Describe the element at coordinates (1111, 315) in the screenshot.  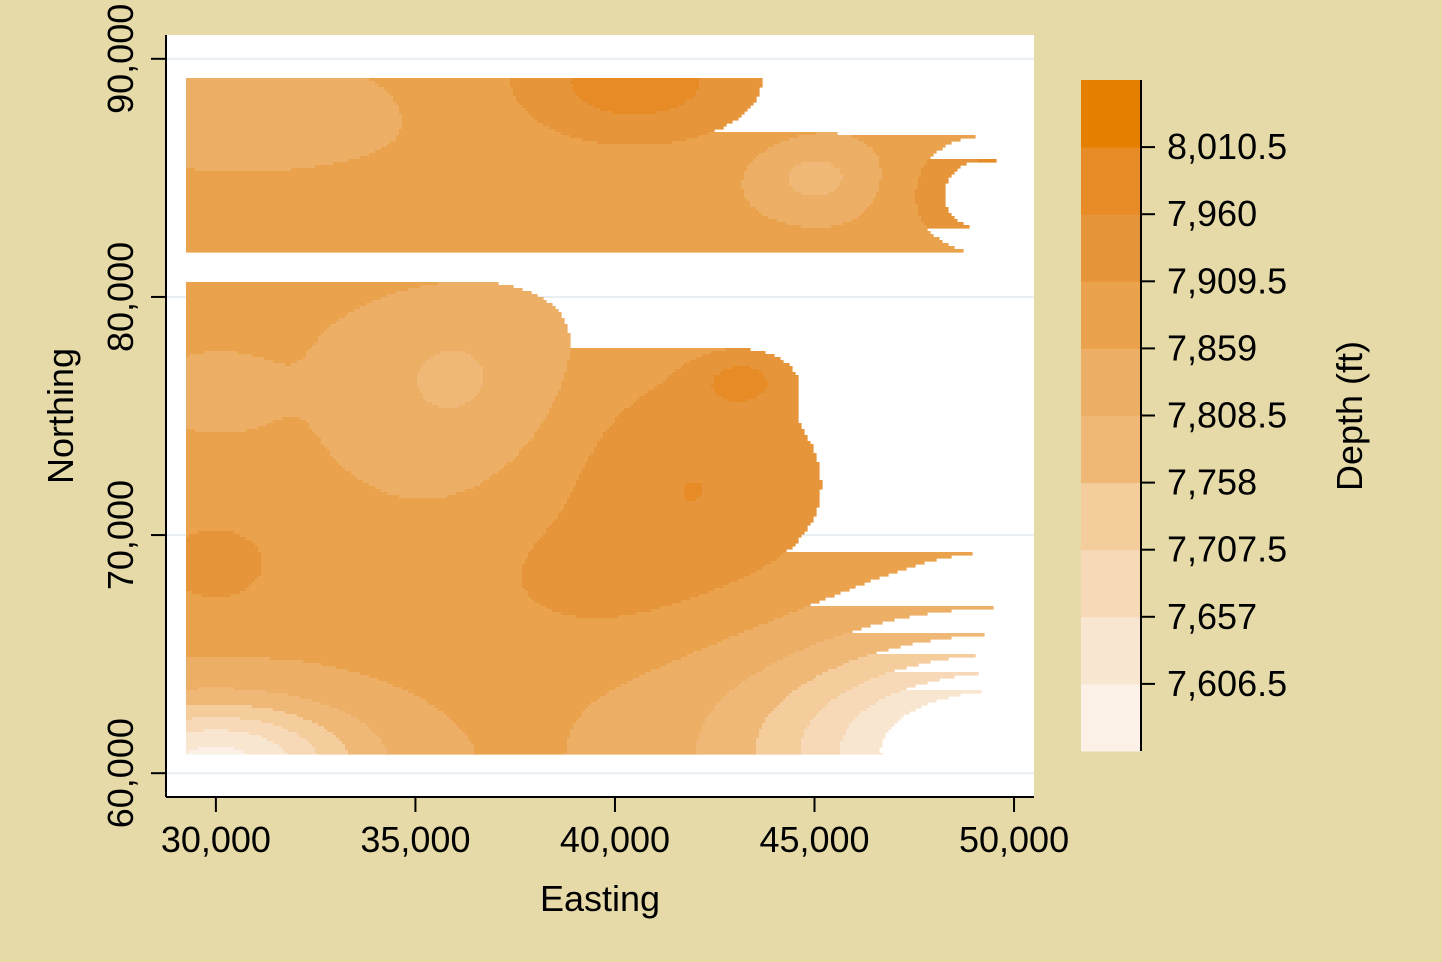
I see `colorbar-segment` at that location.